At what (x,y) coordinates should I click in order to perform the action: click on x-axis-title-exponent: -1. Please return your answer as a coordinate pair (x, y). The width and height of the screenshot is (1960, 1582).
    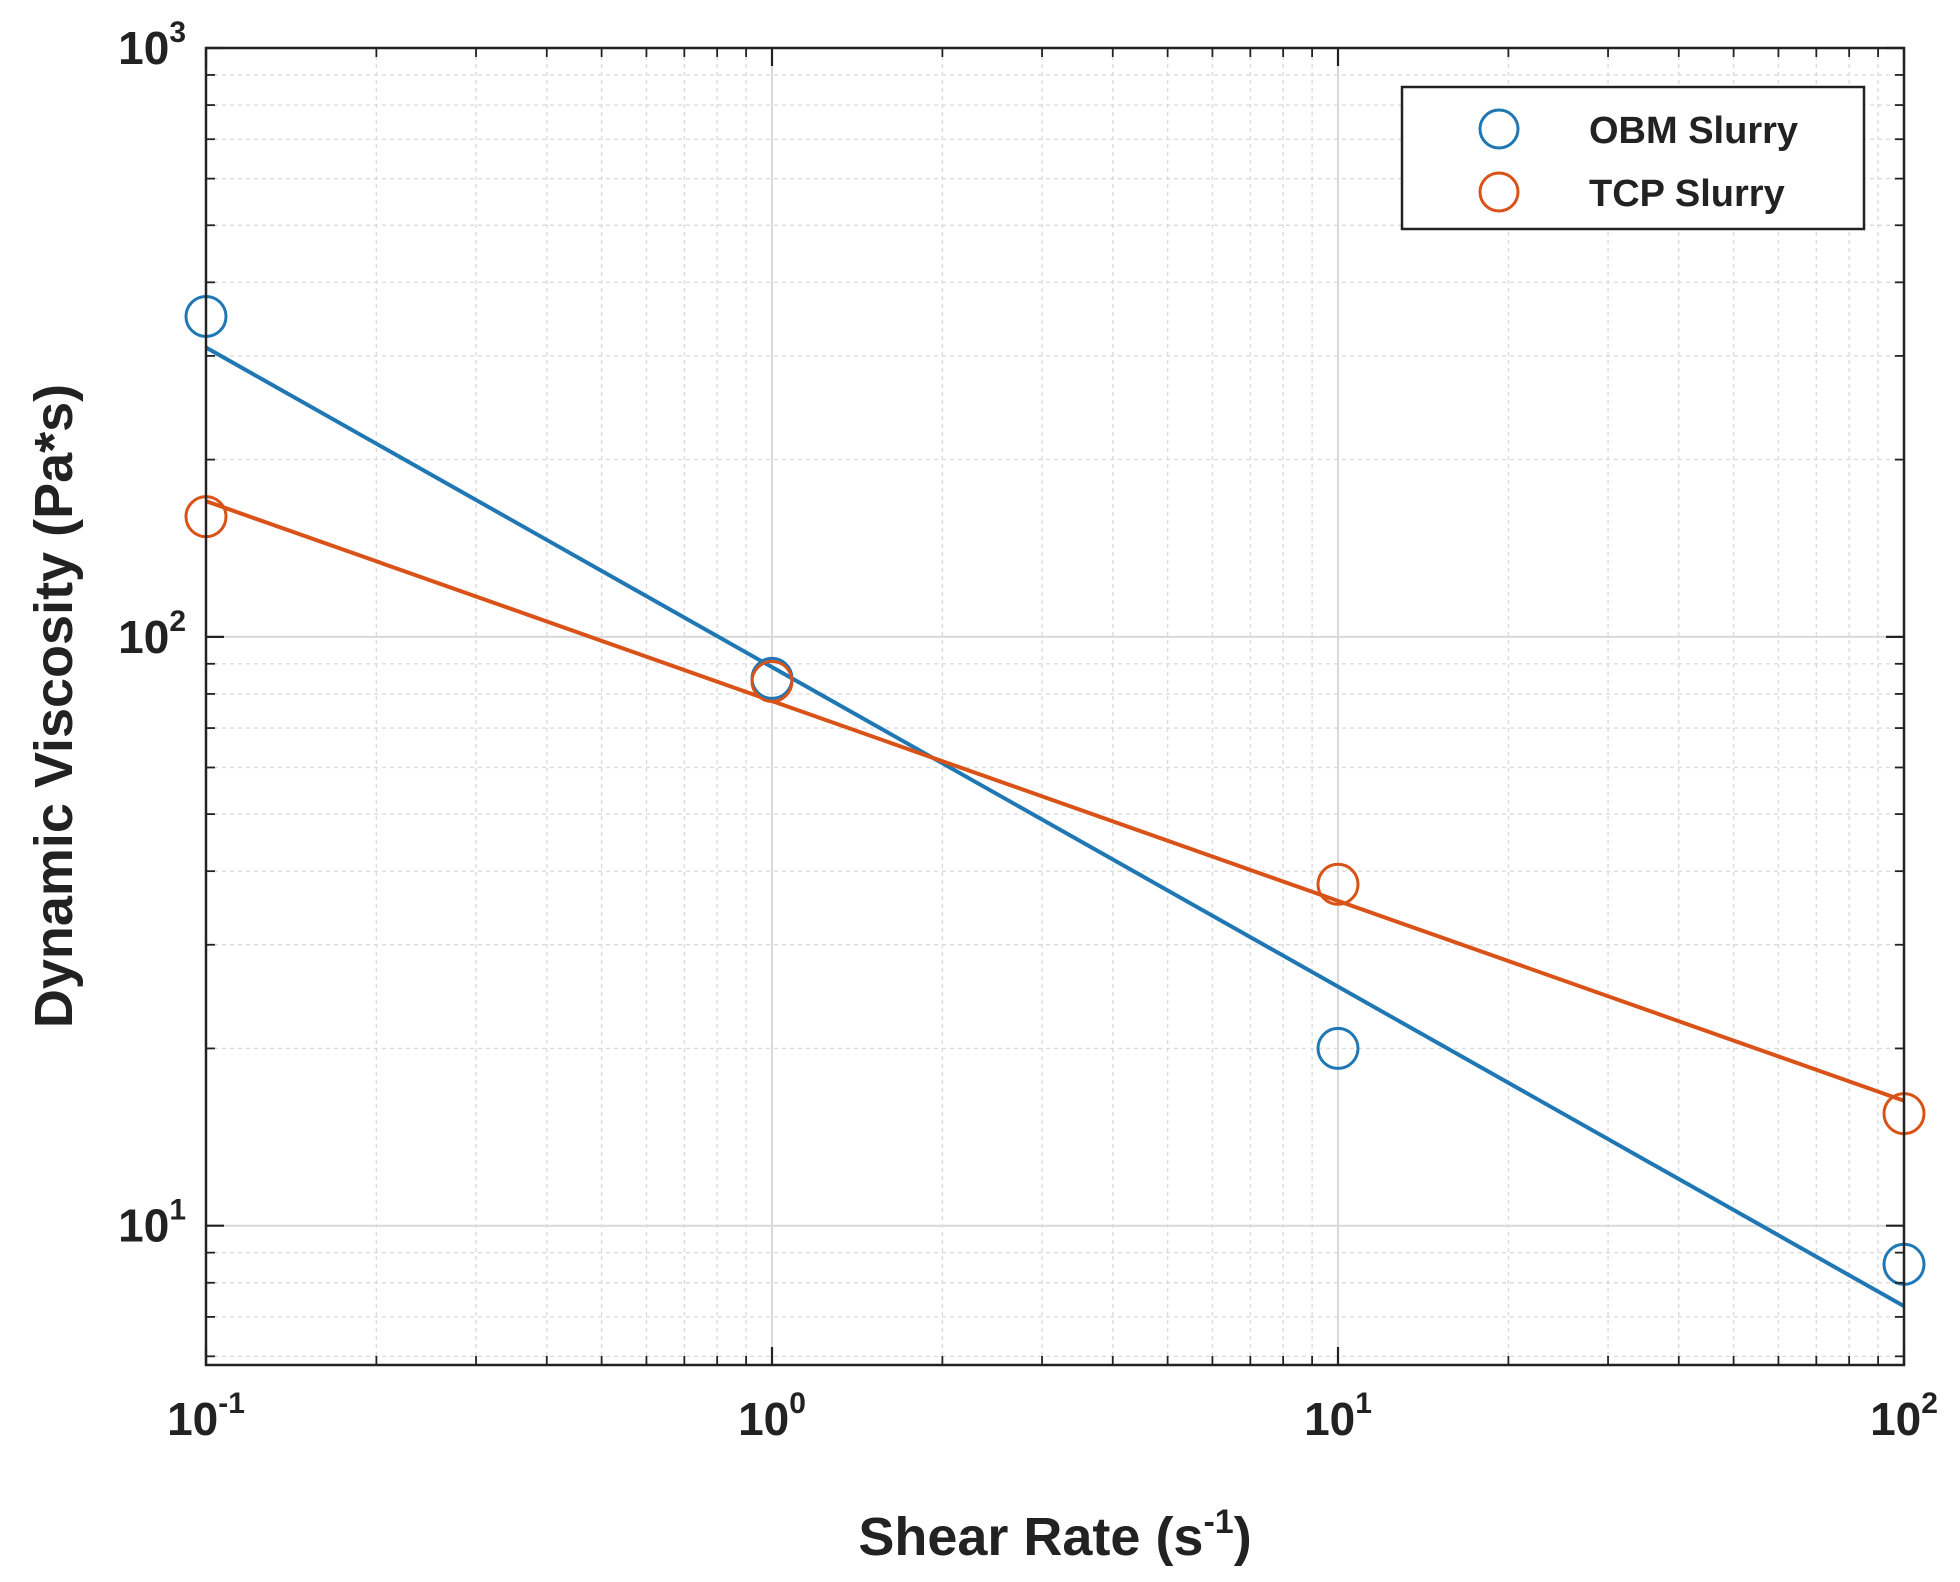
    Looking at the image, I should click on (1218, 1522).